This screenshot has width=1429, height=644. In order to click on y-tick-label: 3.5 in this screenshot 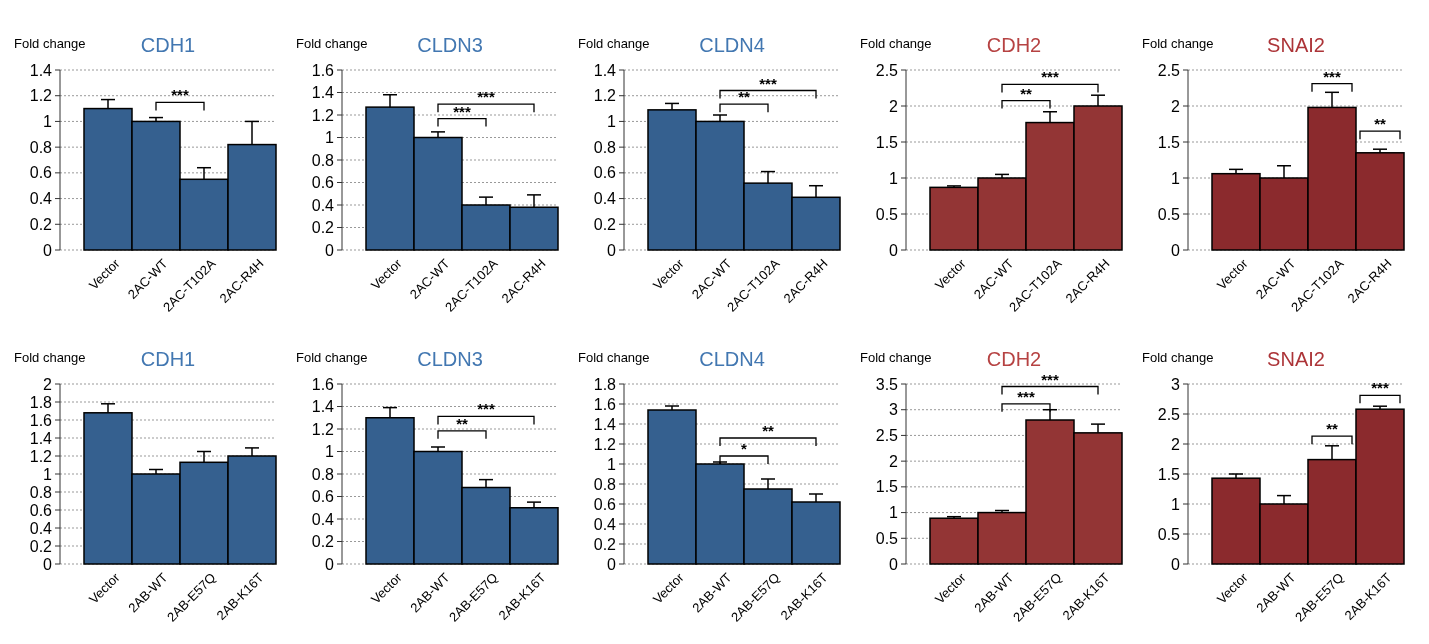, I will do `click(887, 384)`.